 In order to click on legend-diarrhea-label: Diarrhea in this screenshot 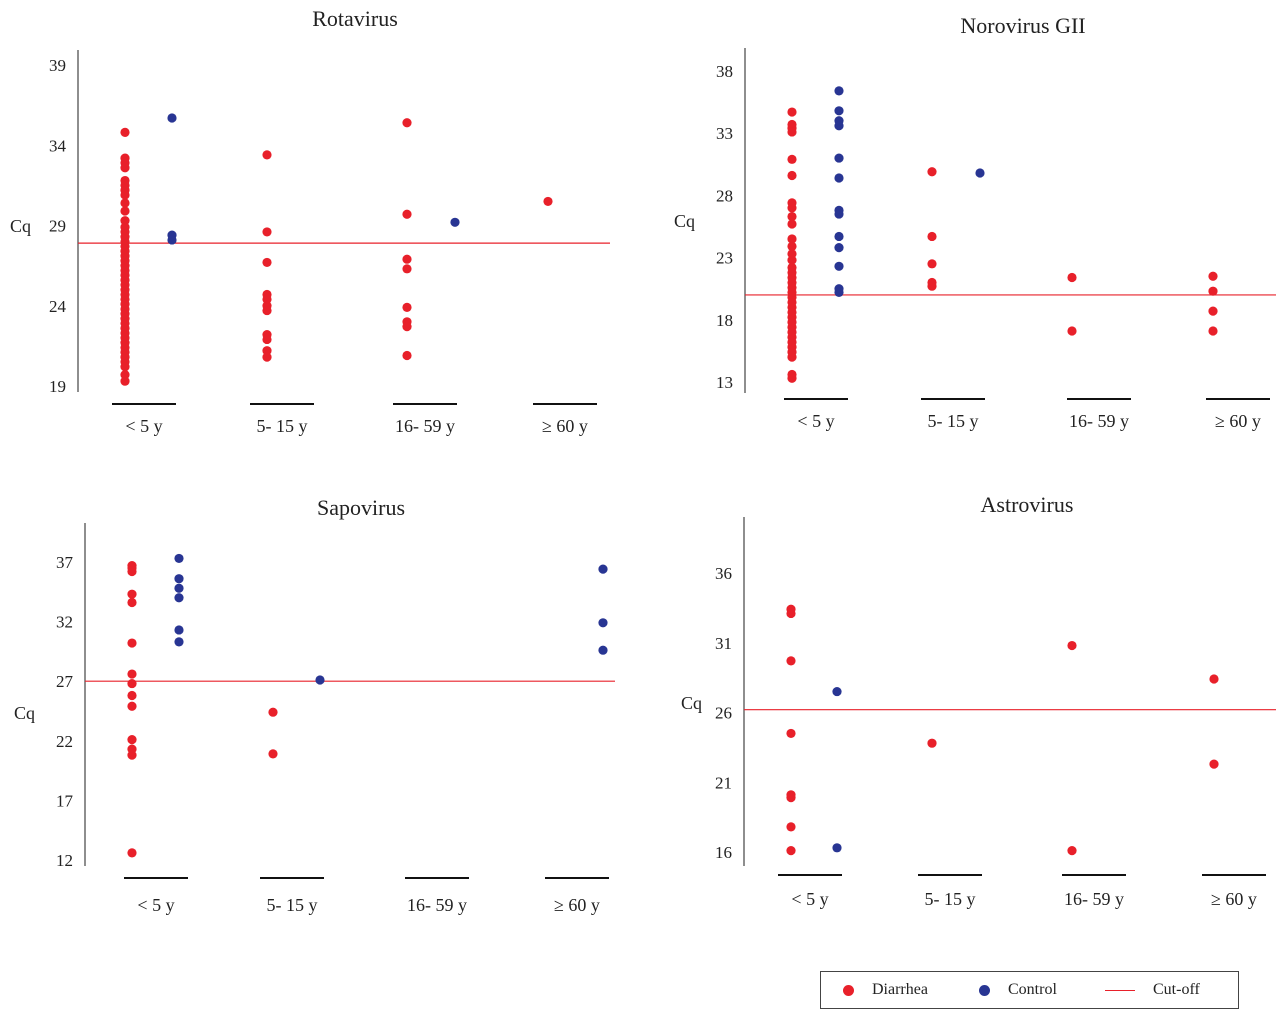, I will do `click(900, 989)`.